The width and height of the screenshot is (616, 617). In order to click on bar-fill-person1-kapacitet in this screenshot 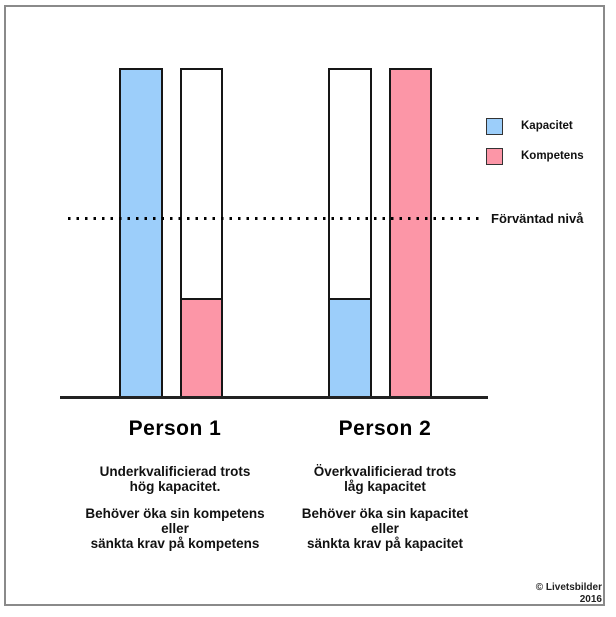, I will do `click(141, 233)`.